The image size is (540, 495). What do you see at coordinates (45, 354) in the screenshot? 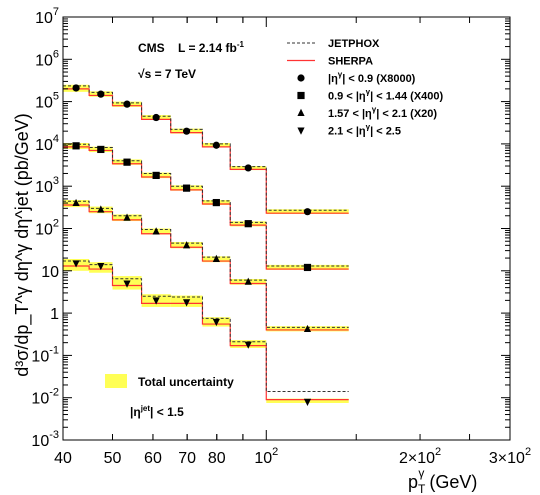
I see `y-tick-label: 10⁻¹` at bounding box center [45, 354].